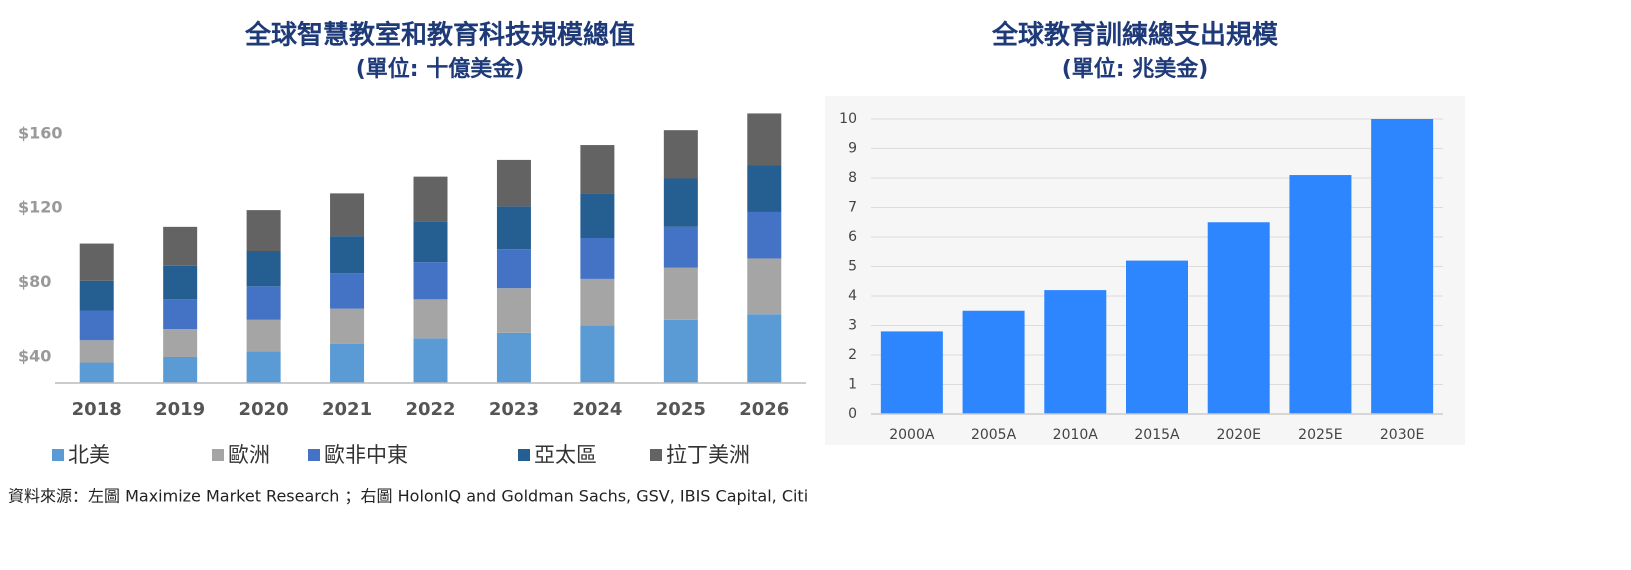 The image size is (1631, 570). Describe the element at coordinates (852, 355) in the screenshot. I see `y-tick-label: 2` at that location.